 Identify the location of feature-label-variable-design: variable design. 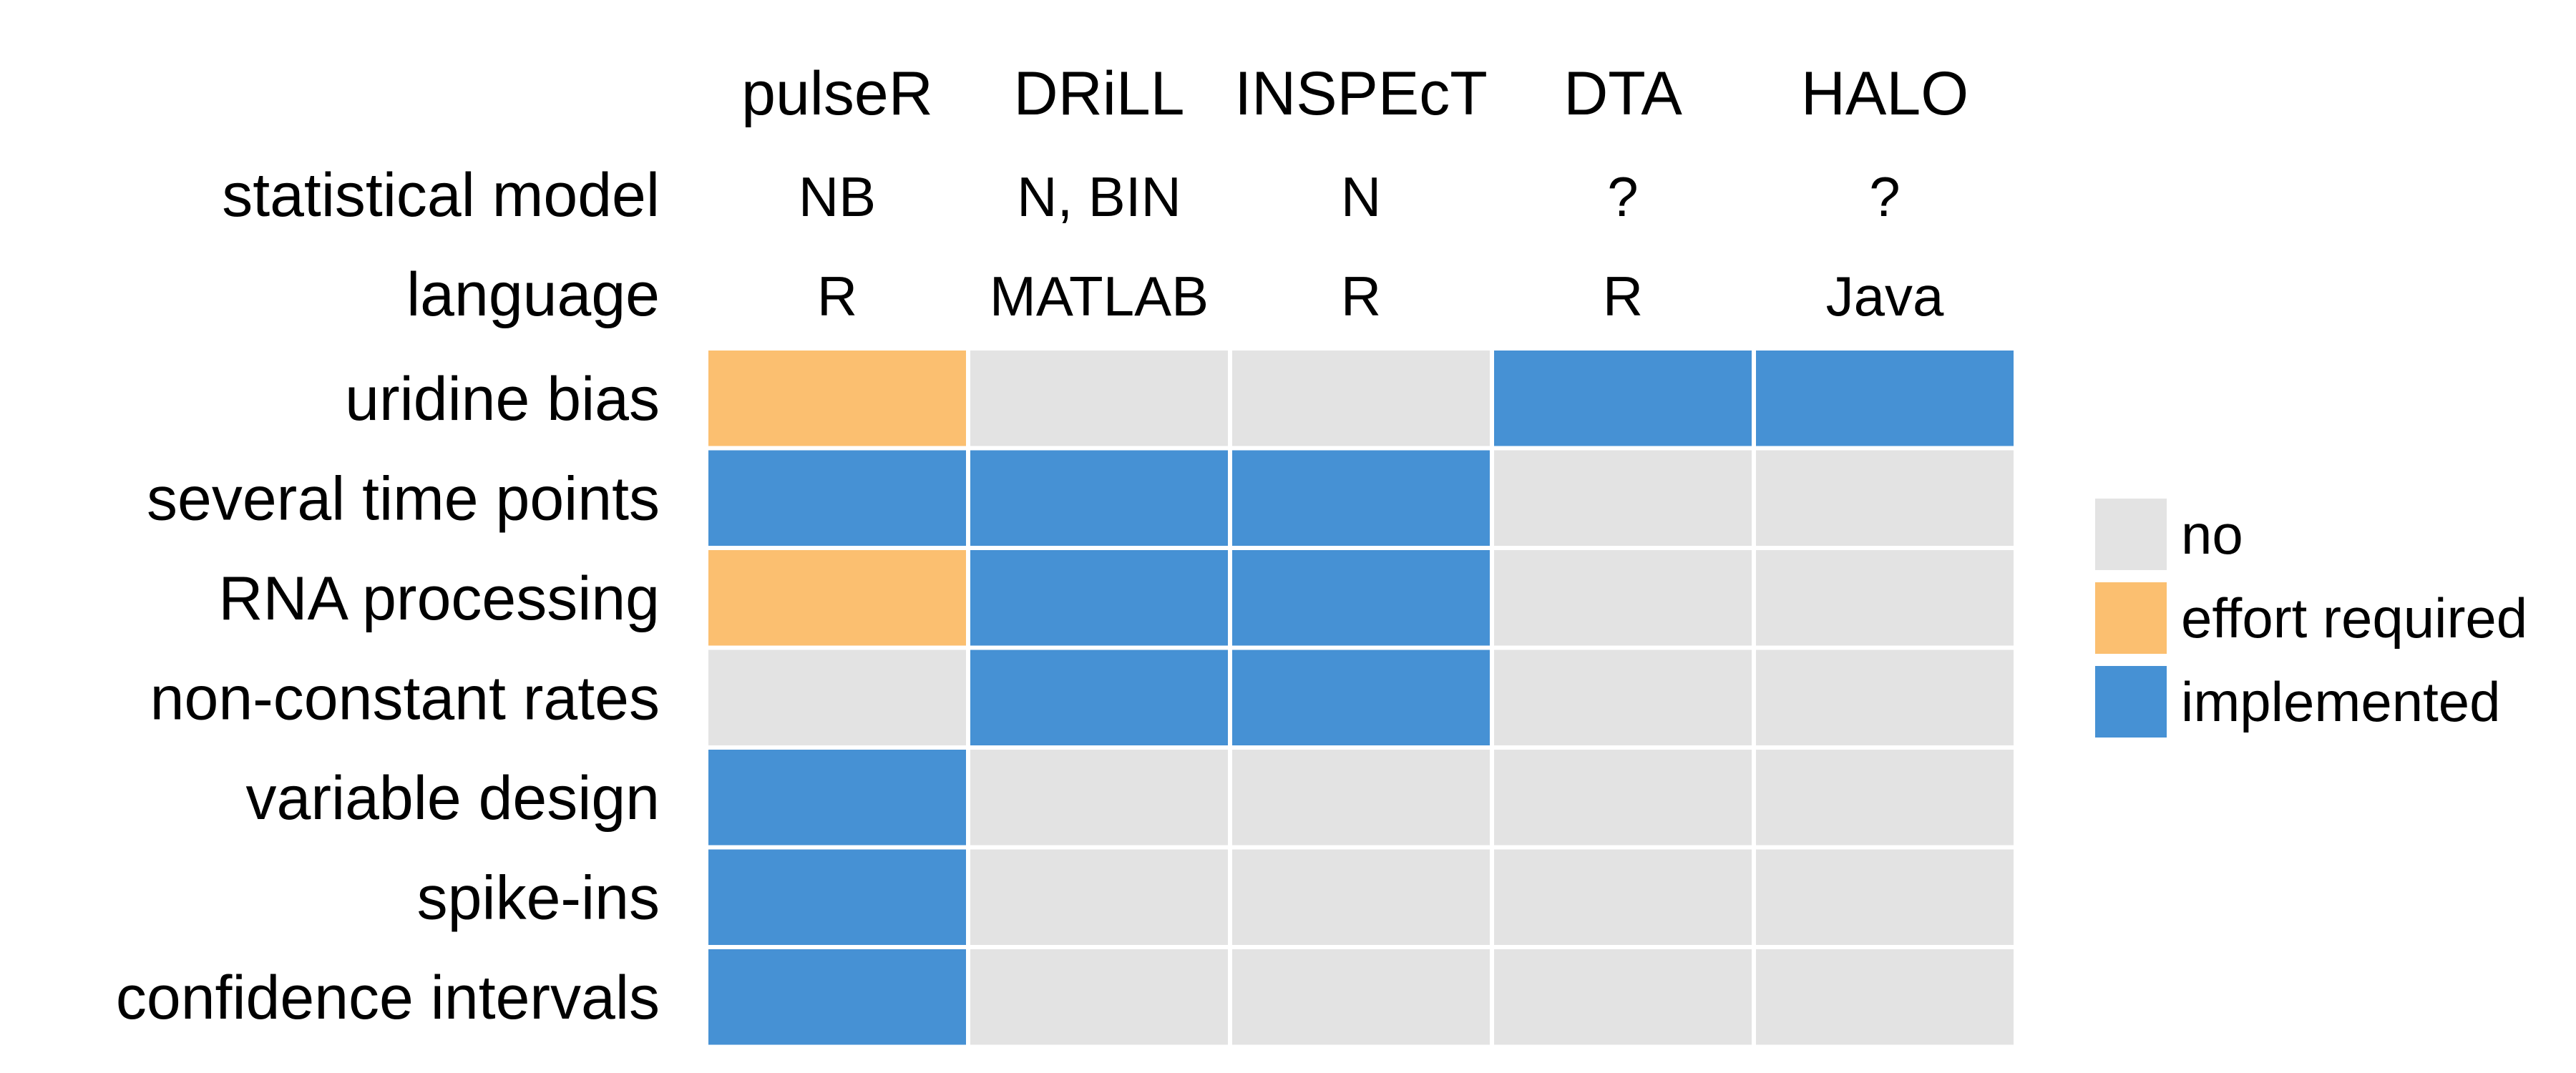
(453, 798).